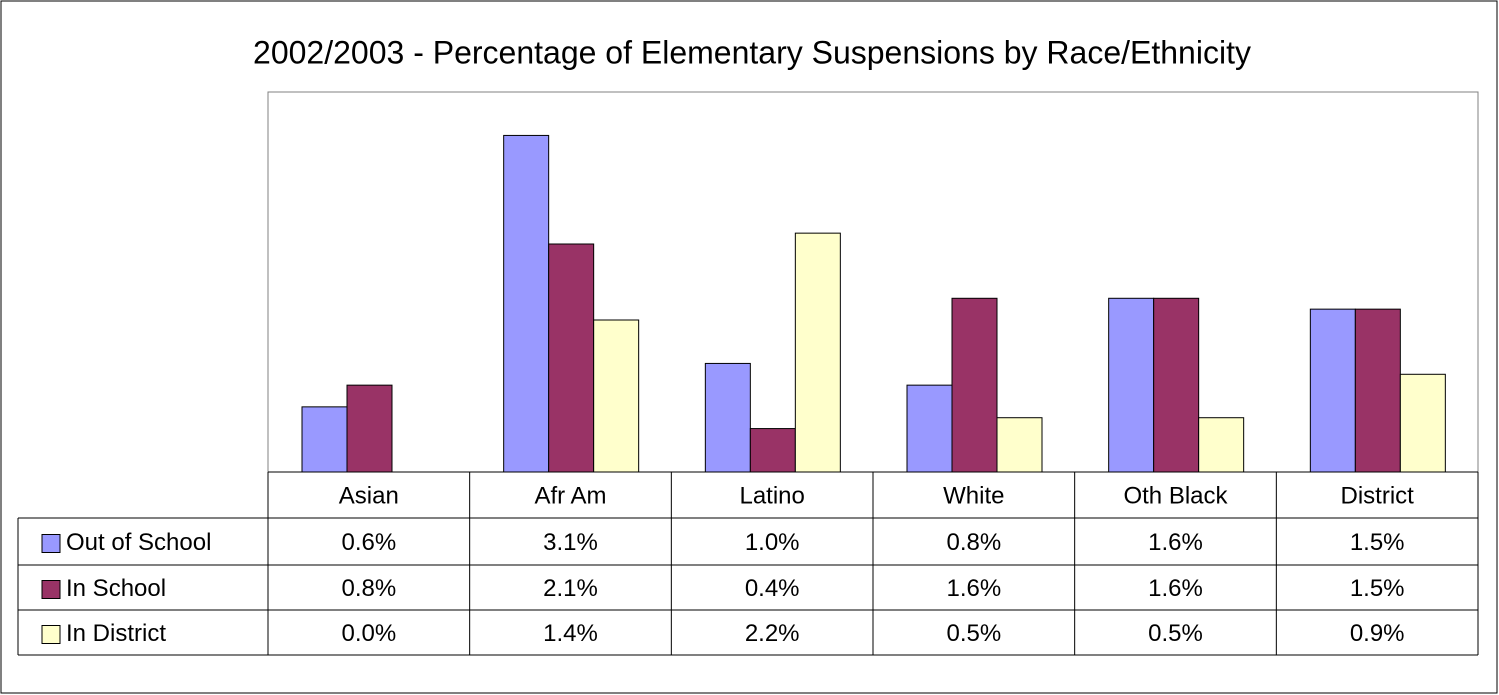 This screenshot has height=695, width=1499. Describe the element at coordinates (772, 633) in the screenshot. I see `table-value: 2.2%` at that location.